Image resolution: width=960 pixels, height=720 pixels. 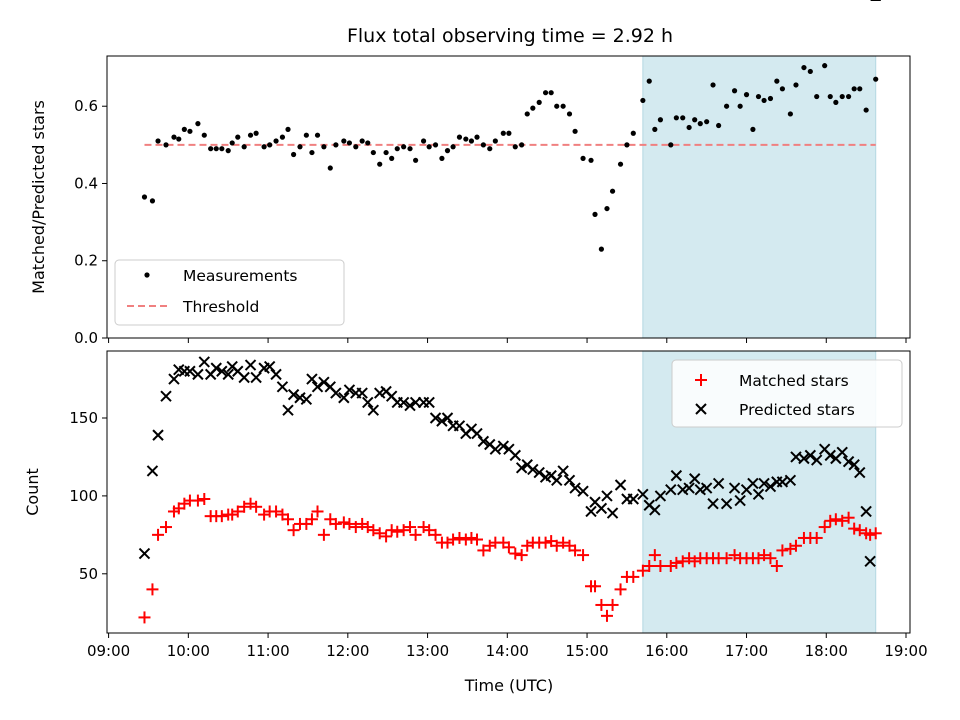 I want to click on legend-predicted-label: Predicted stars, so click(x=797, y=410).